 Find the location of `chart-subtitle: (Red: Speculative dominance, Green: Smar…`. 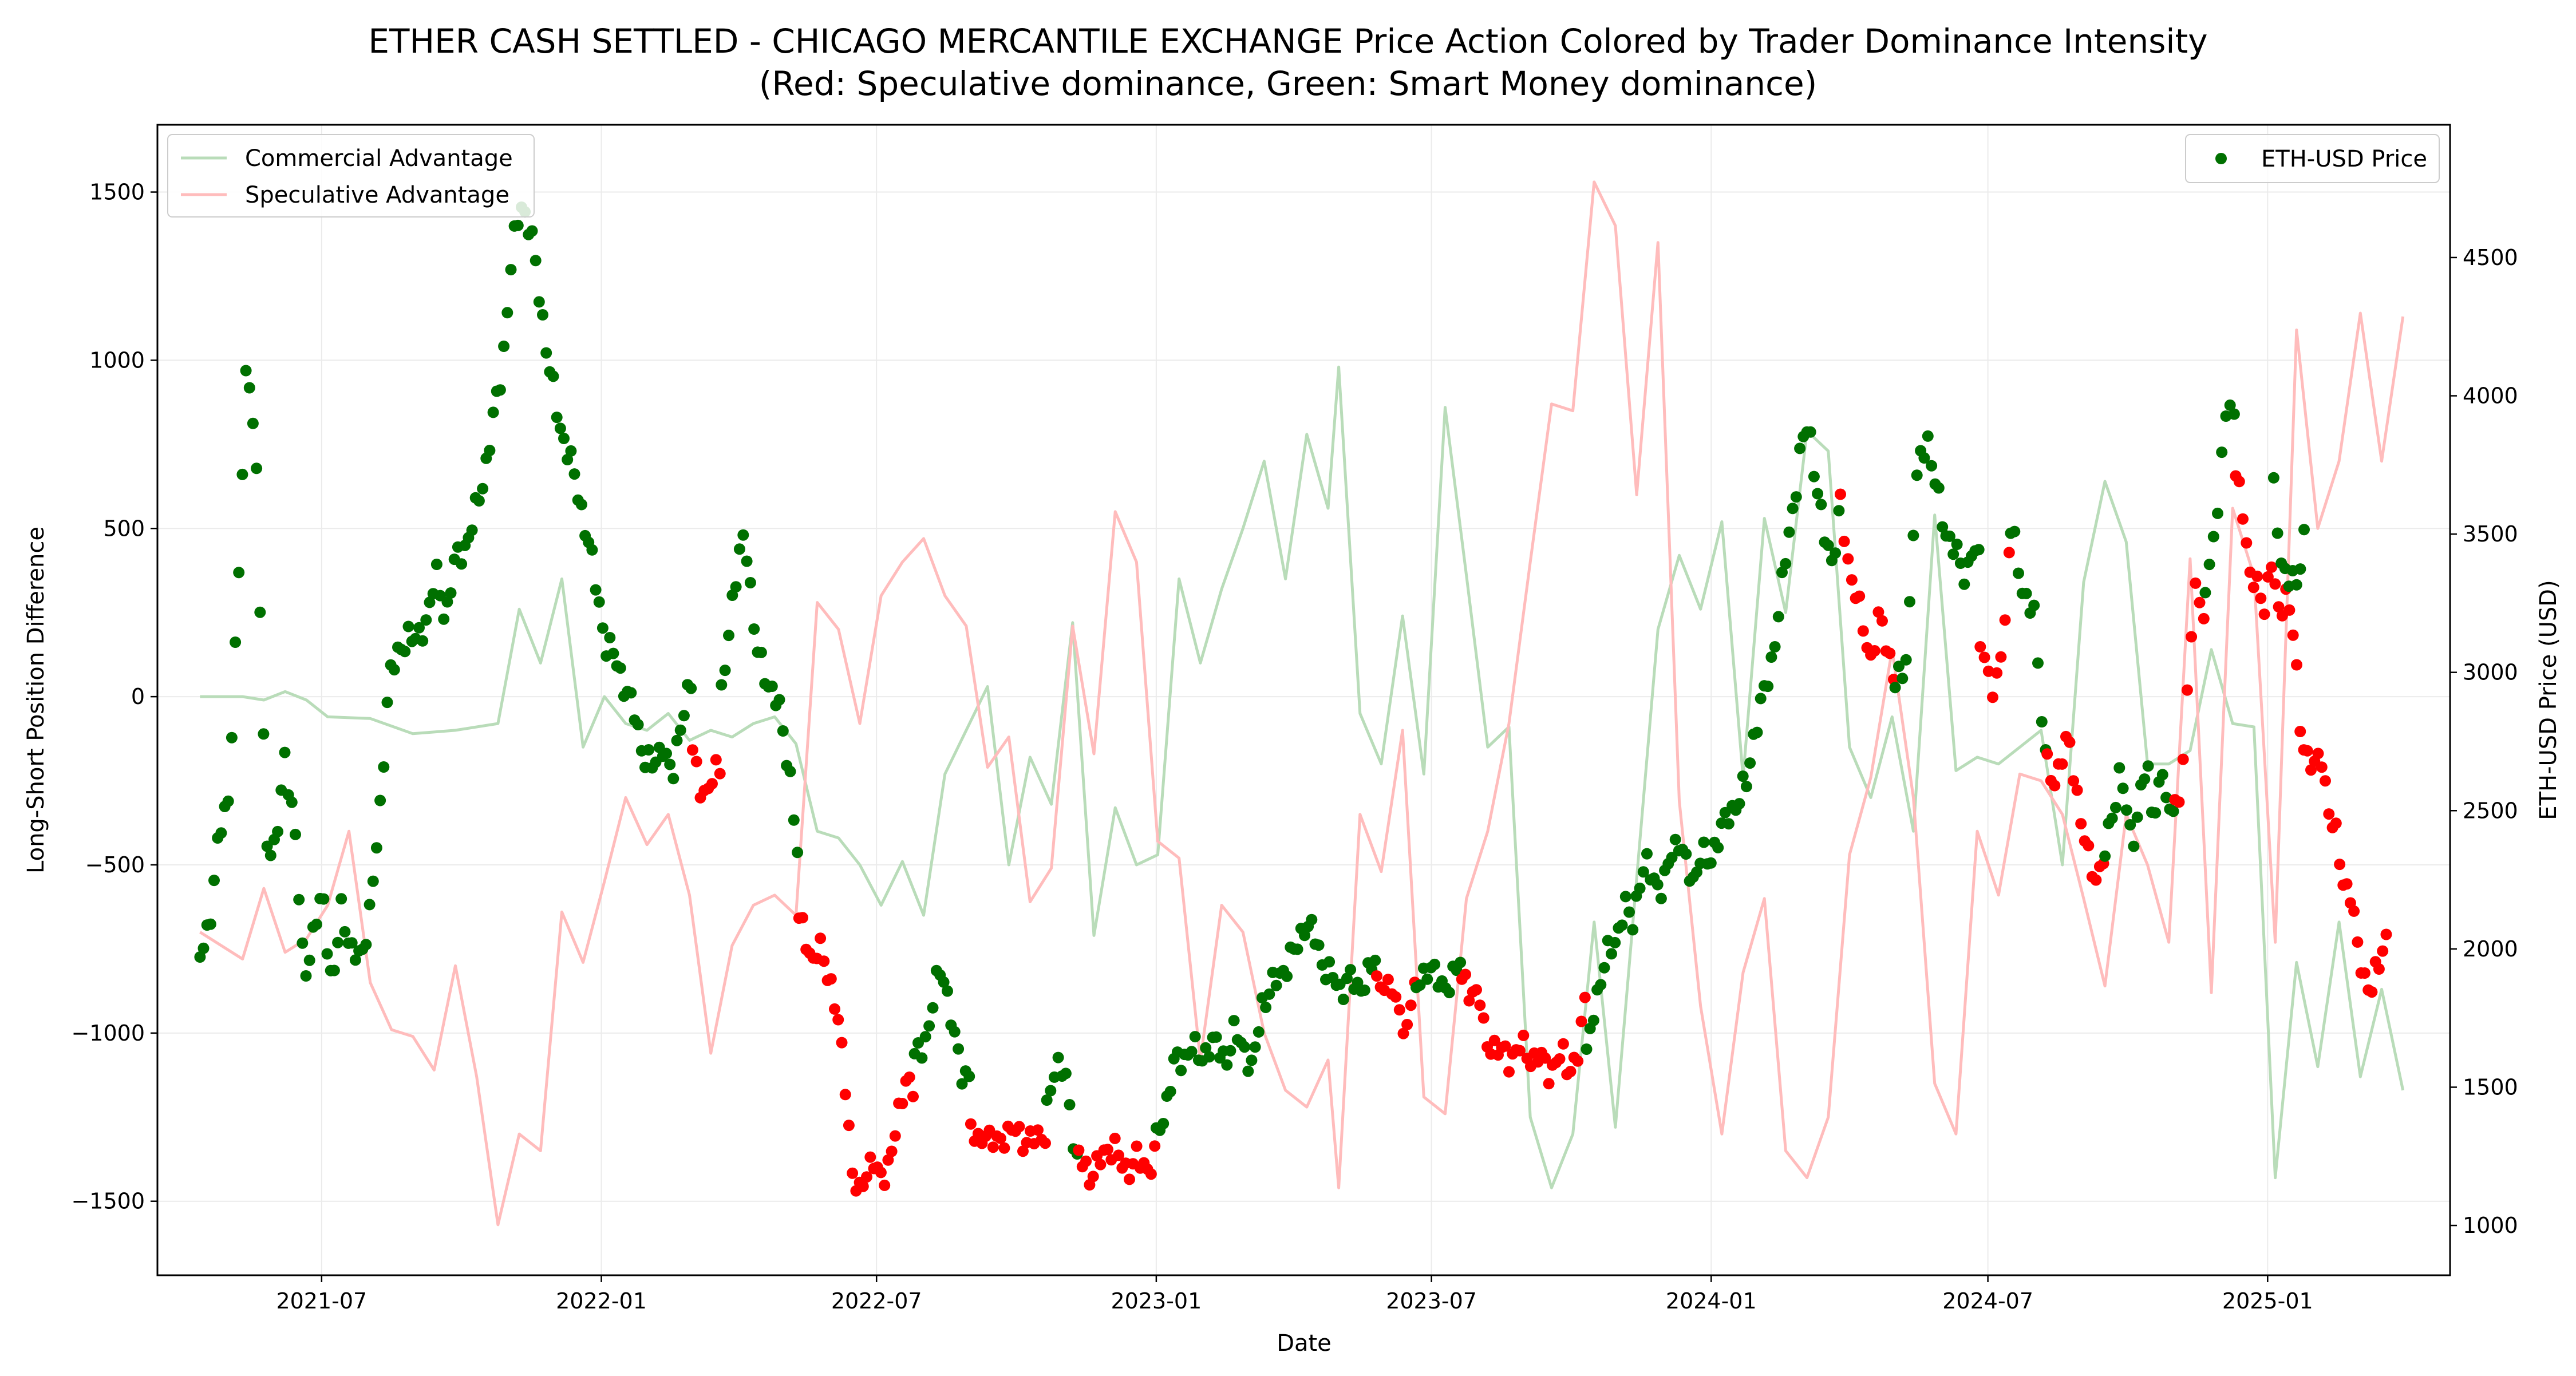

chart-subtitle: (Red: Speculative dominance, Green: Smar… is located at coordinates (1288, 84).